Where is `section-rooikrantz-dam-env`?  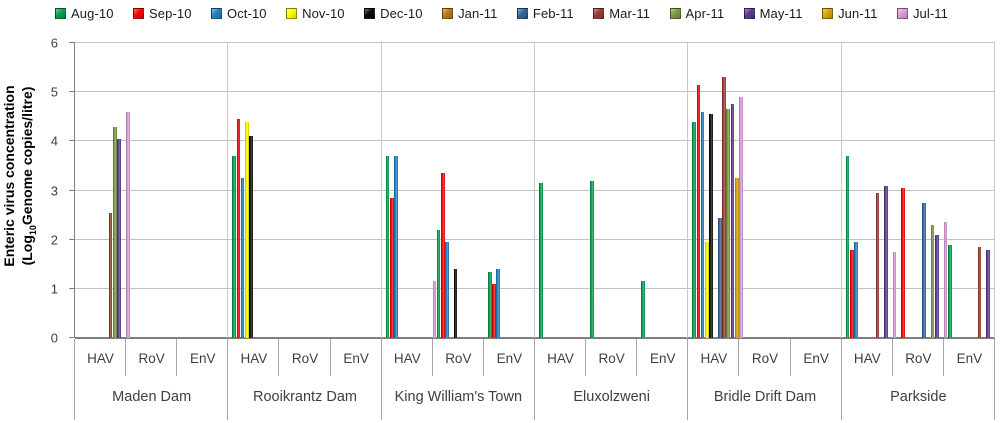
section-rooikrantz-dam-env is located at coordinates (356, 190).